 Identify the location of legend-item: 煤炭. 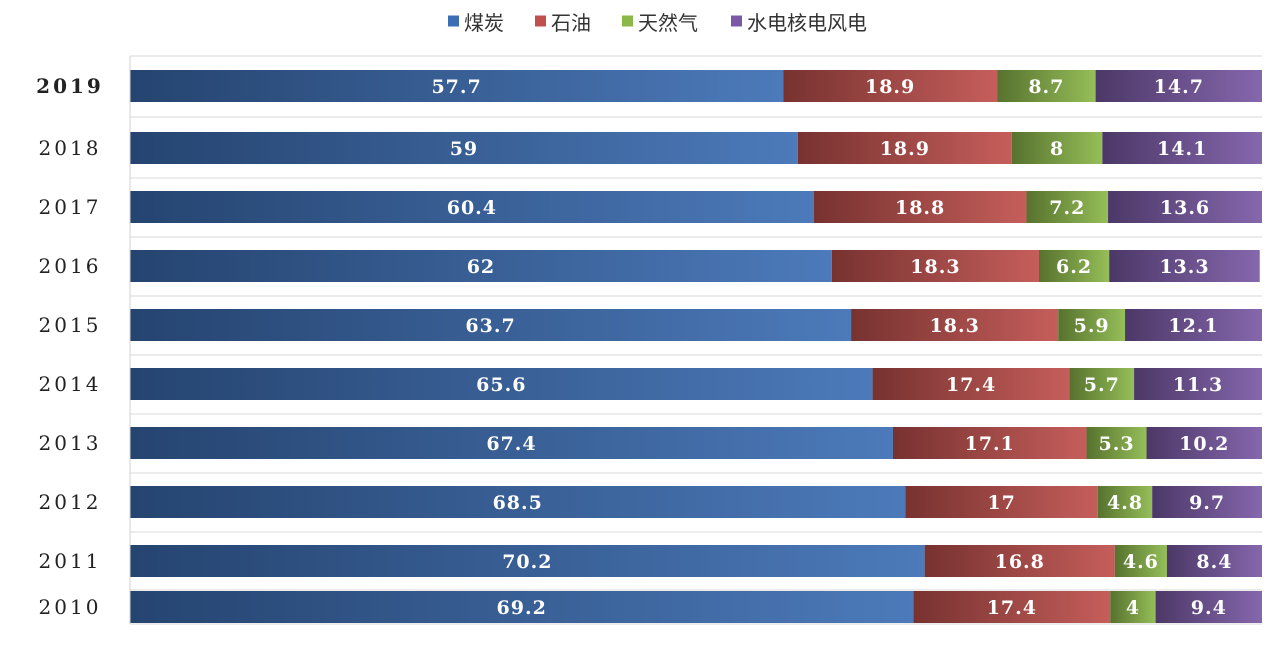
(476, 23).